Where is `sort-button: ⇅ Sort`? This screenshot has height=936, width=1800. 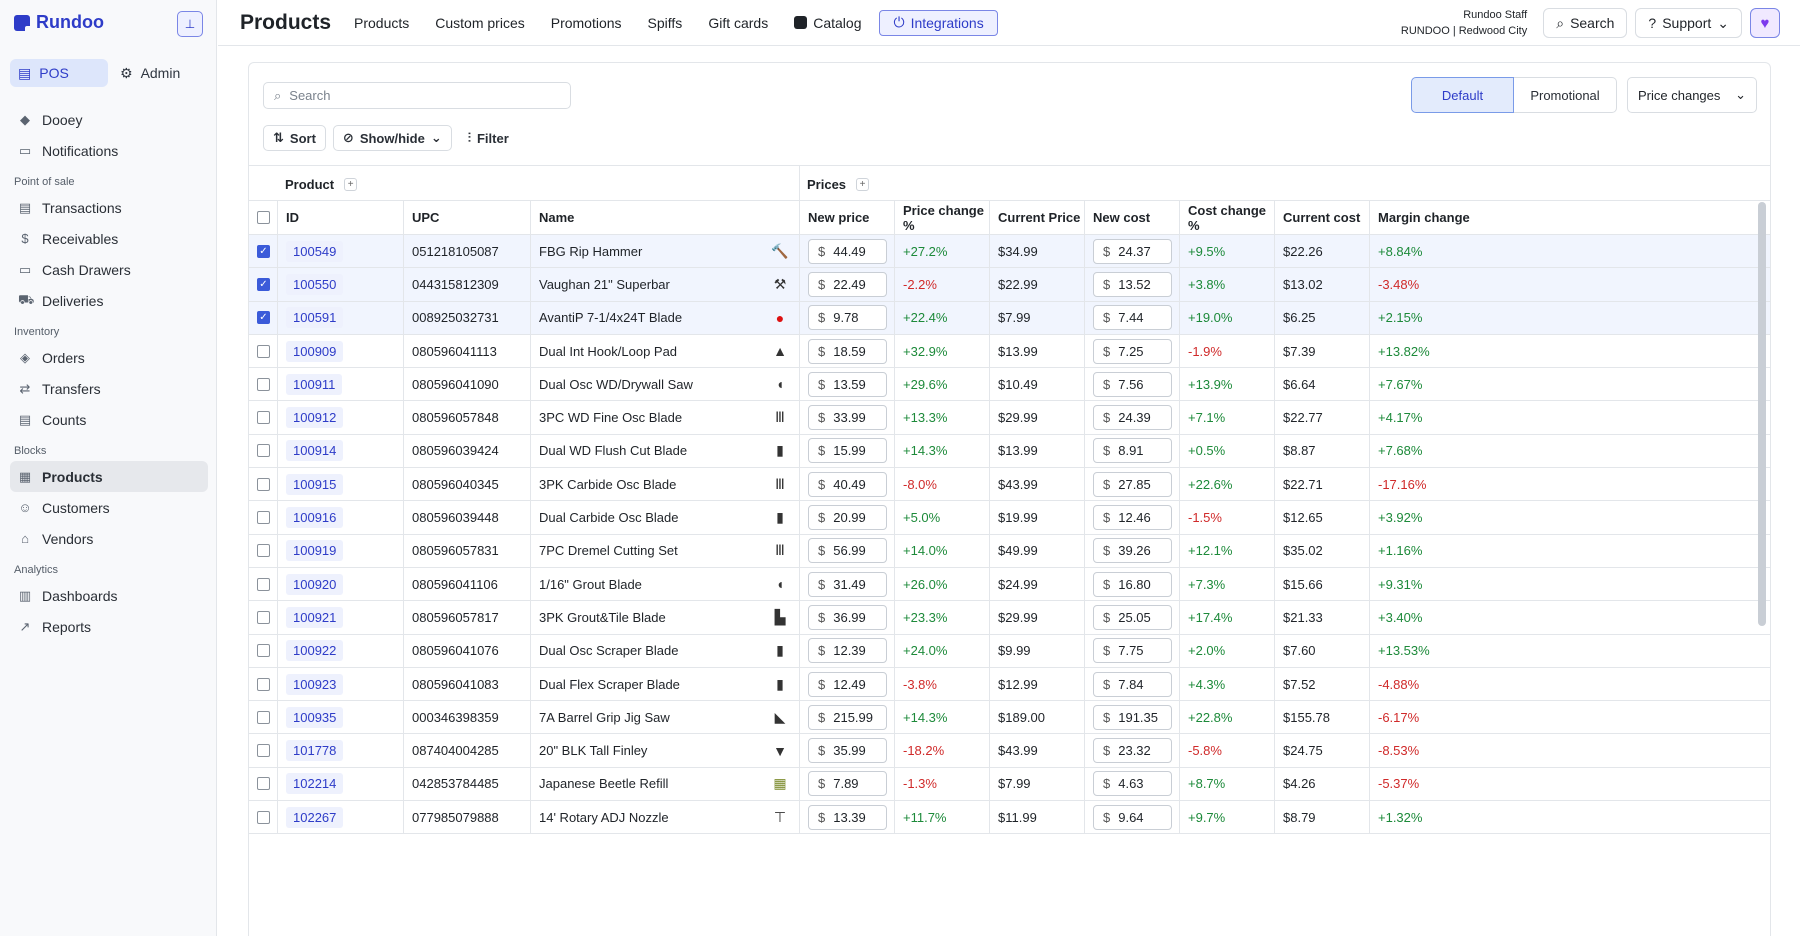 sort-button: ⇅ Sort is located at coordinates (294, 138).